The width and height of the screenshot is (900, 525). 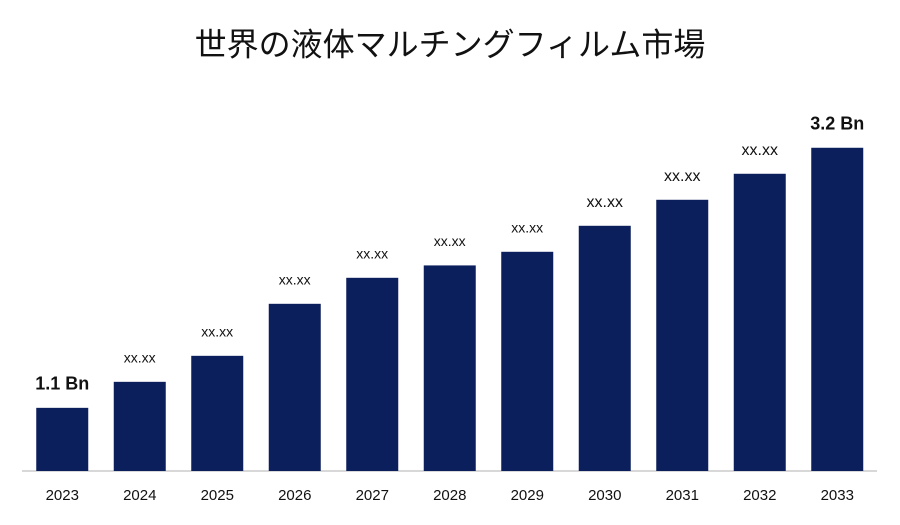 I want to click on x-tick-label: 2024, so click(x=139, y=495).